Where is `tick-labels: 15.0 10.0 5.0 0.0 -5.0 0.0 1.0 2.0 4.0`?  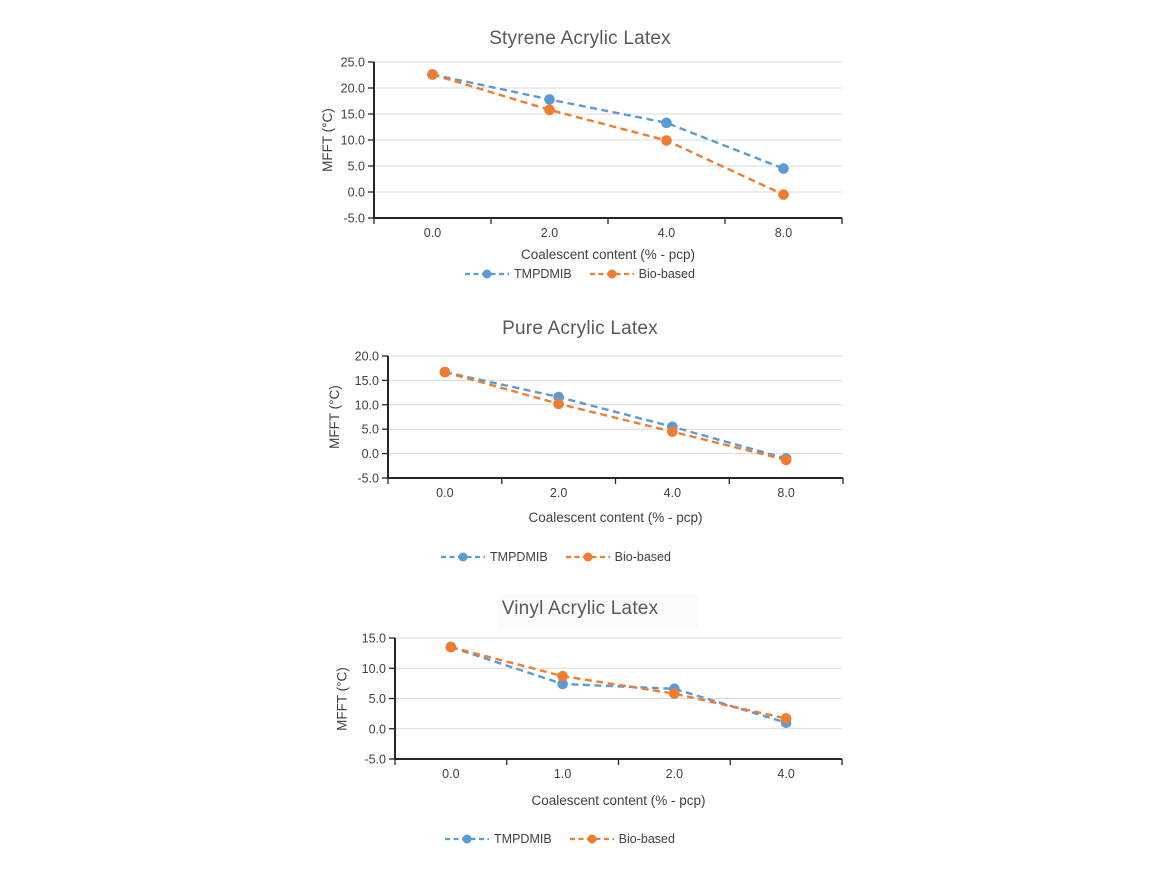 tick-labels: 15.0 10.0 5.0 0.0 -5.0 0.0 1.0 2.0 4.0 is located at coordinates (578, 707).